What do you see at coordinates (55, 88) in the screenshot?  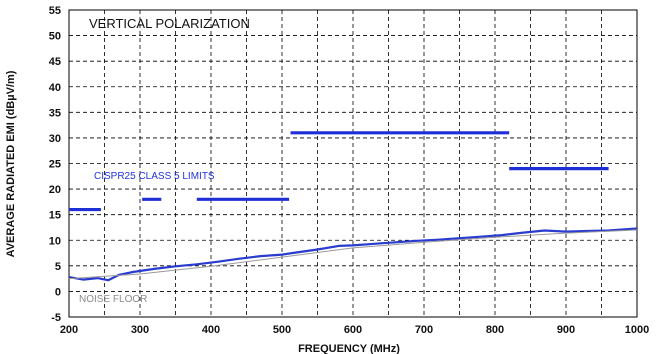 I see `y-tick-label: 40` at bounding box center [55, 88].